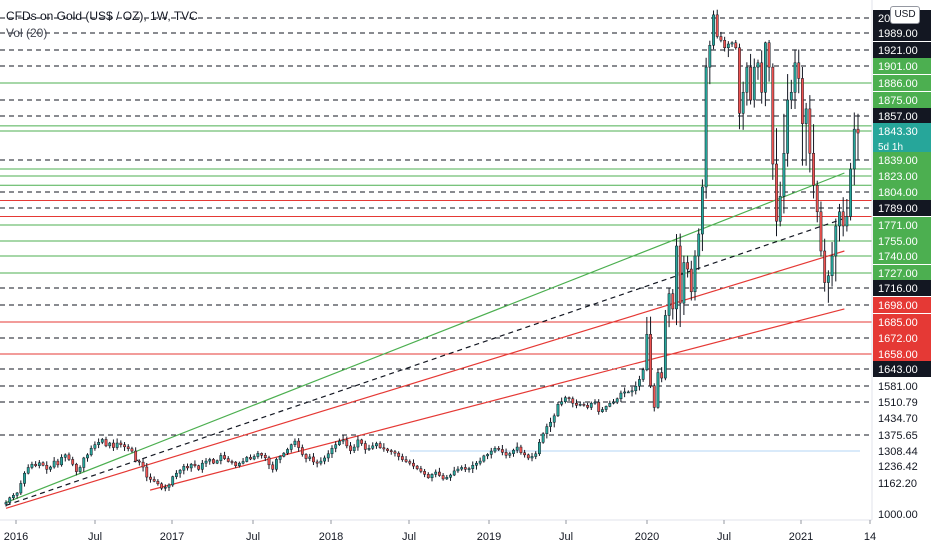  What do you see at coordinates (898, 339) in the screenshot?
I see `price-label: 1672.00` at bounding box center [898, 339].